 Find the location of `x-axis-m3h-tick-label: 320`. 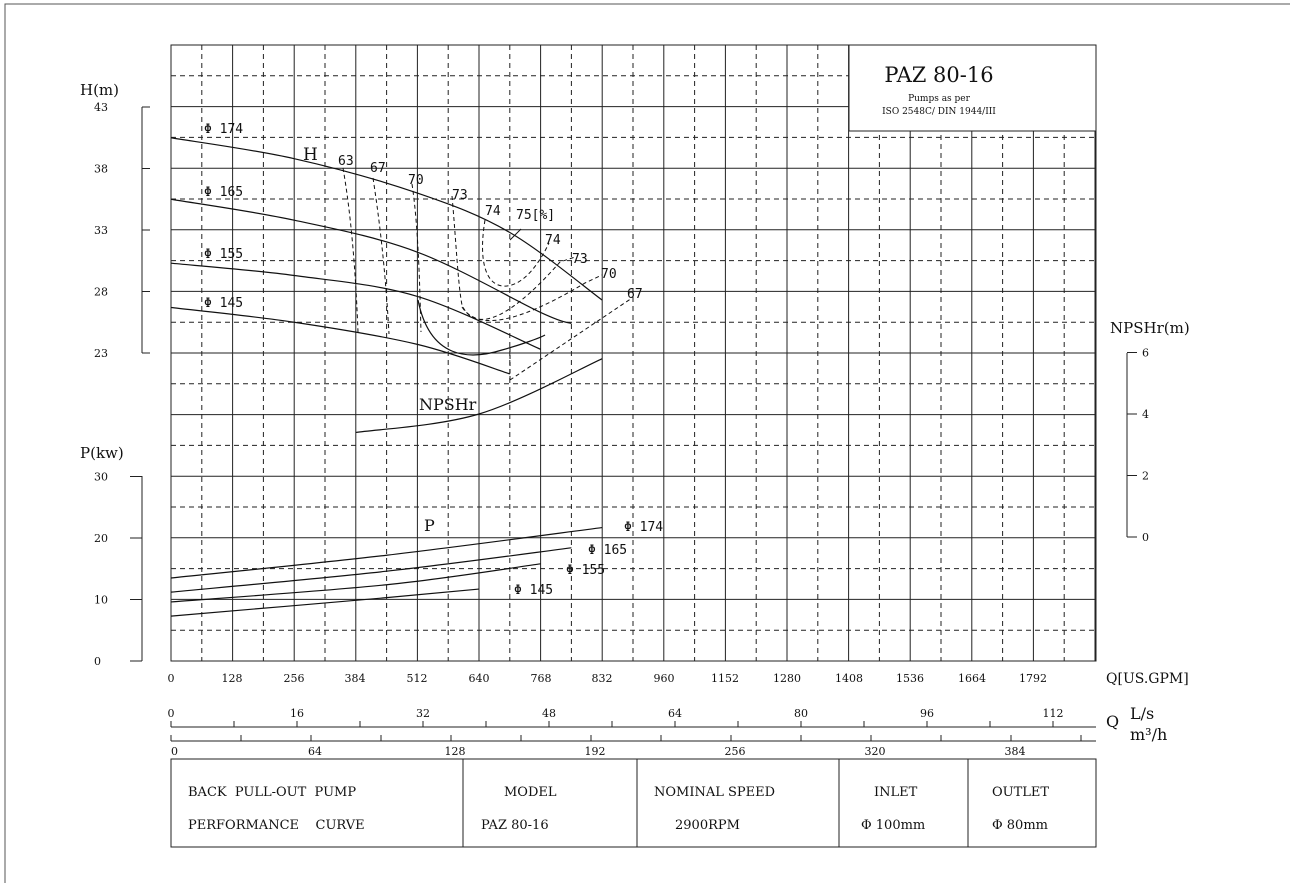

x-axis-m3h-tick-label: 320 is located at coordinates (875, 751).